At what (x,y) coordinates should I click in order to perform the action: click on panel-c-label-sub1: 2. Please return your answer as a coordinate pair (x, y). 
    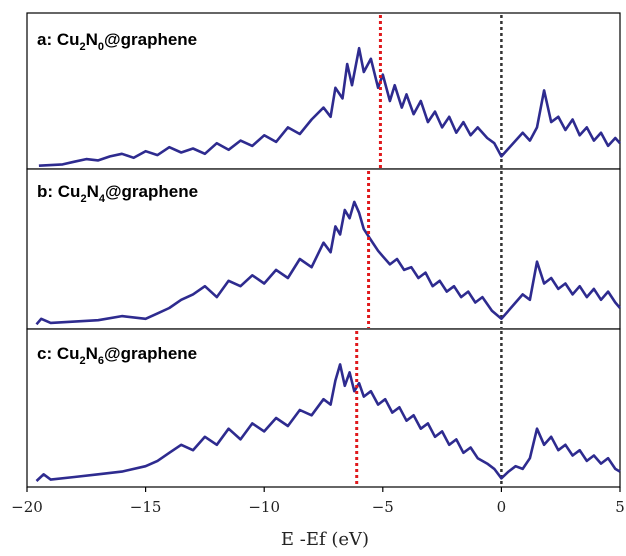
    Looking at the image, I should click on (83, 361).